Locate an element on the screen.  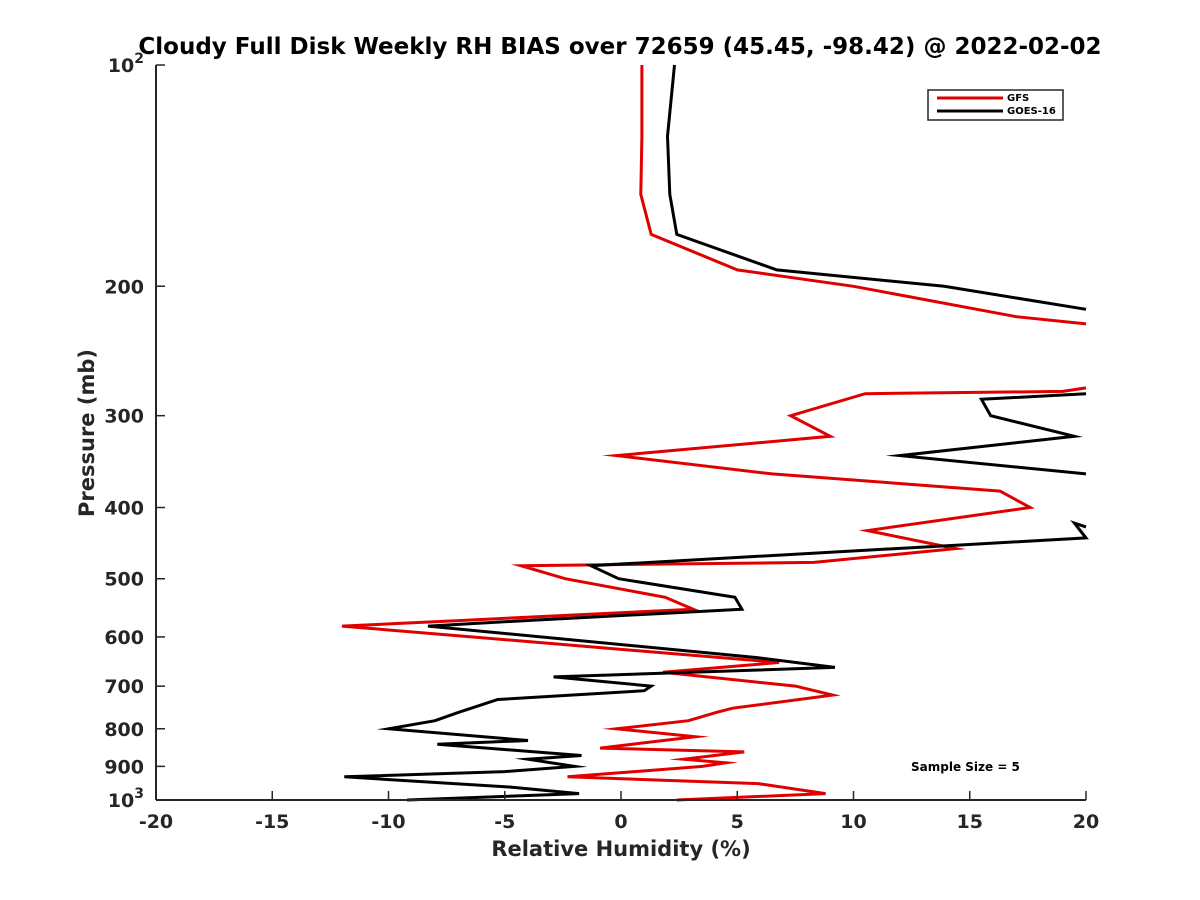
sample-size-annotation: Sample Size = 5 is located at coordinates (965, 767).